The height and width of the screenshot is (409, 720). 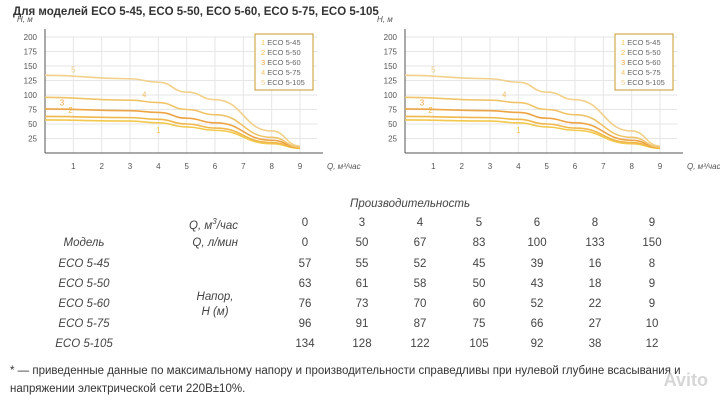 I want to click on head-value: 76, so click(x=305, y=304).